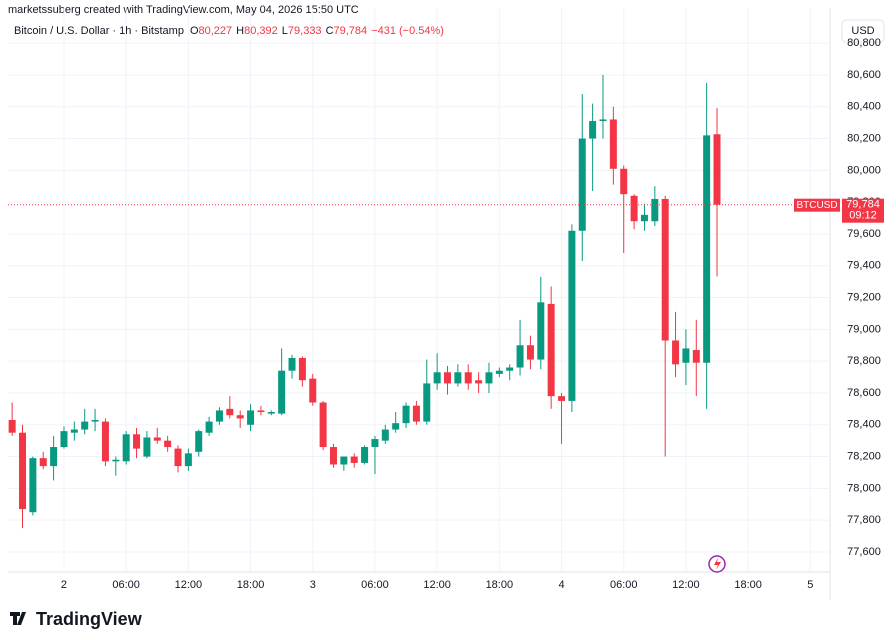 This screenshot has height=640, width=896. Describe the element at coordinates (864, 170) in the screenshot. I see `y-tick-label: 80,000` at that location.